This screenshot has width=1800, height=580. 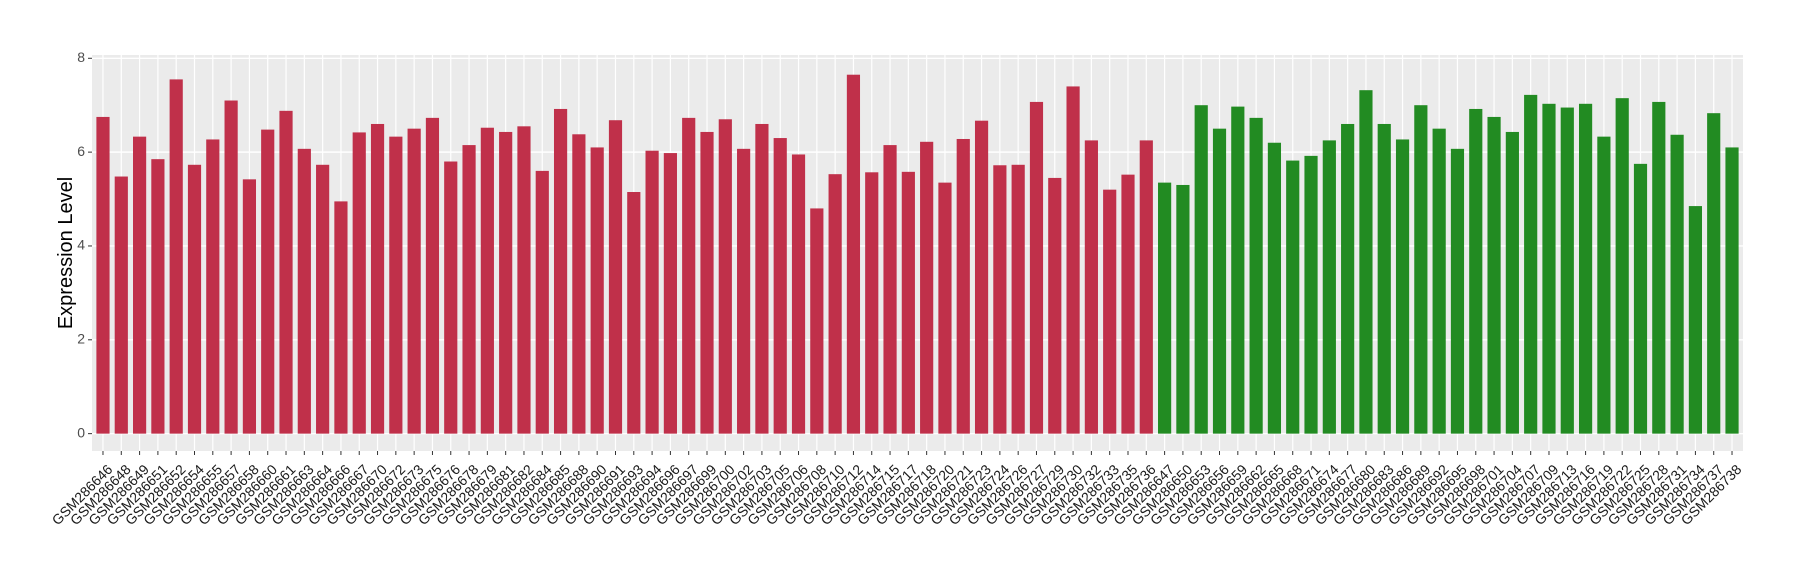 I want to click on y-tick-label: 6, so click(x=81, y=151).